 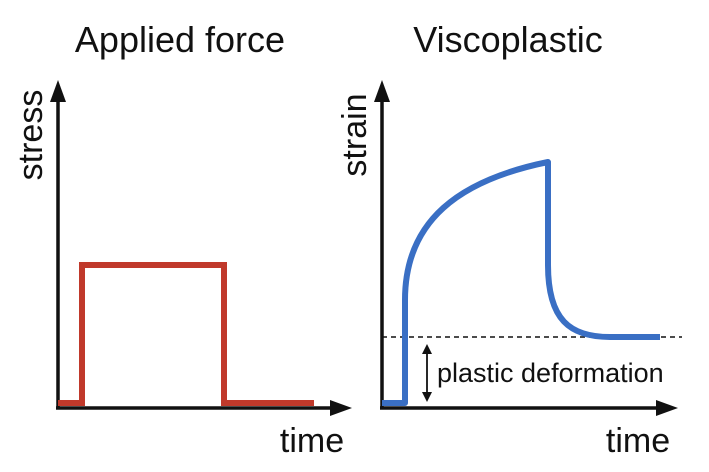 I want to click on y-axis-label-strain: strain, so click(x=355, y=134).